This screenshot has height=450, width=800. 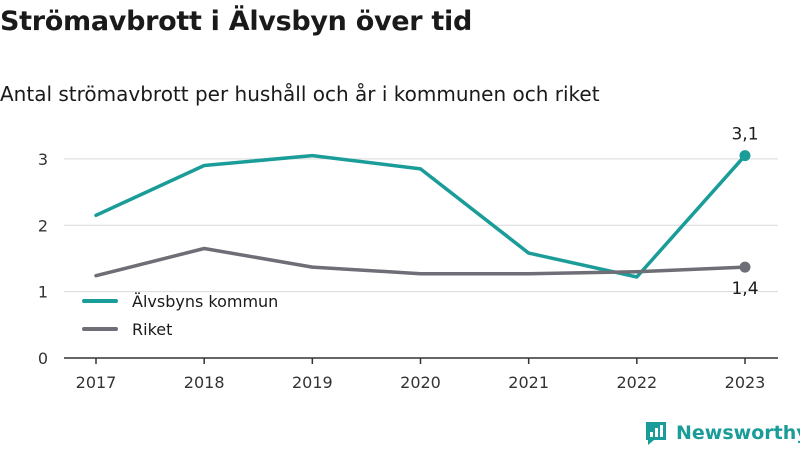 What do you see at coordinates (656, 433) in the screenshot?
I see `newsworthy-logo-icon` at bounding box center [656, 433].